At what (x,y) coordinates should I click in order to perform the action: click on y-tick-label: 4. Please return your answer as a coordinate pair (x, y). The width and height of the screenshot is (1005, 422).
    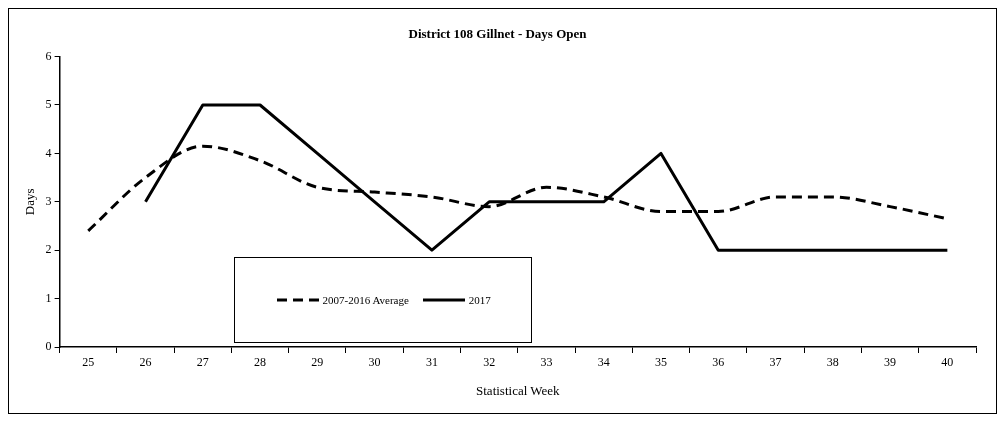
    Looking at the image, I should click on (48, 152).